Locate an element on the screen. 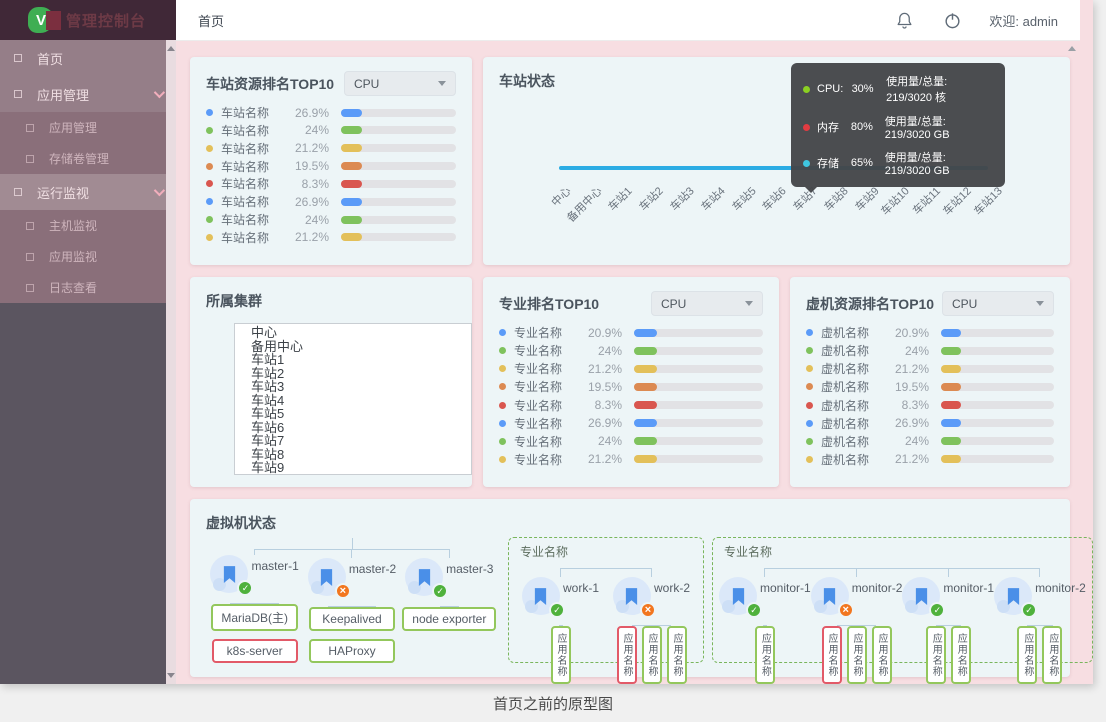 The height and width of the screenshot is (722, 1106). sidebar-menu-item: 应用监视 is located at coordinates (88, 256).